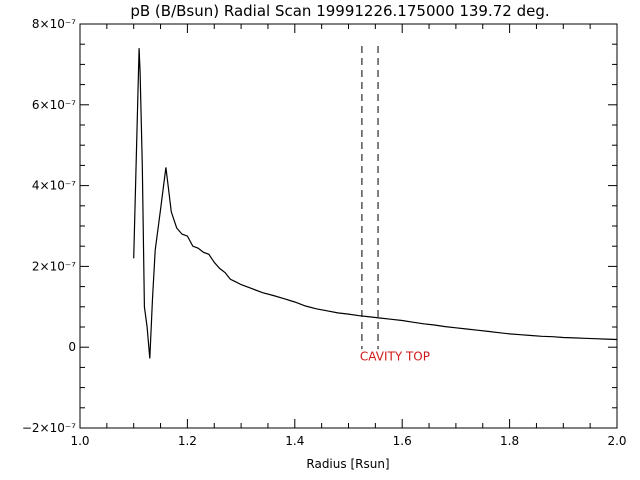  I want to click on annotations: CAVITY TOP, so click(395, 357).